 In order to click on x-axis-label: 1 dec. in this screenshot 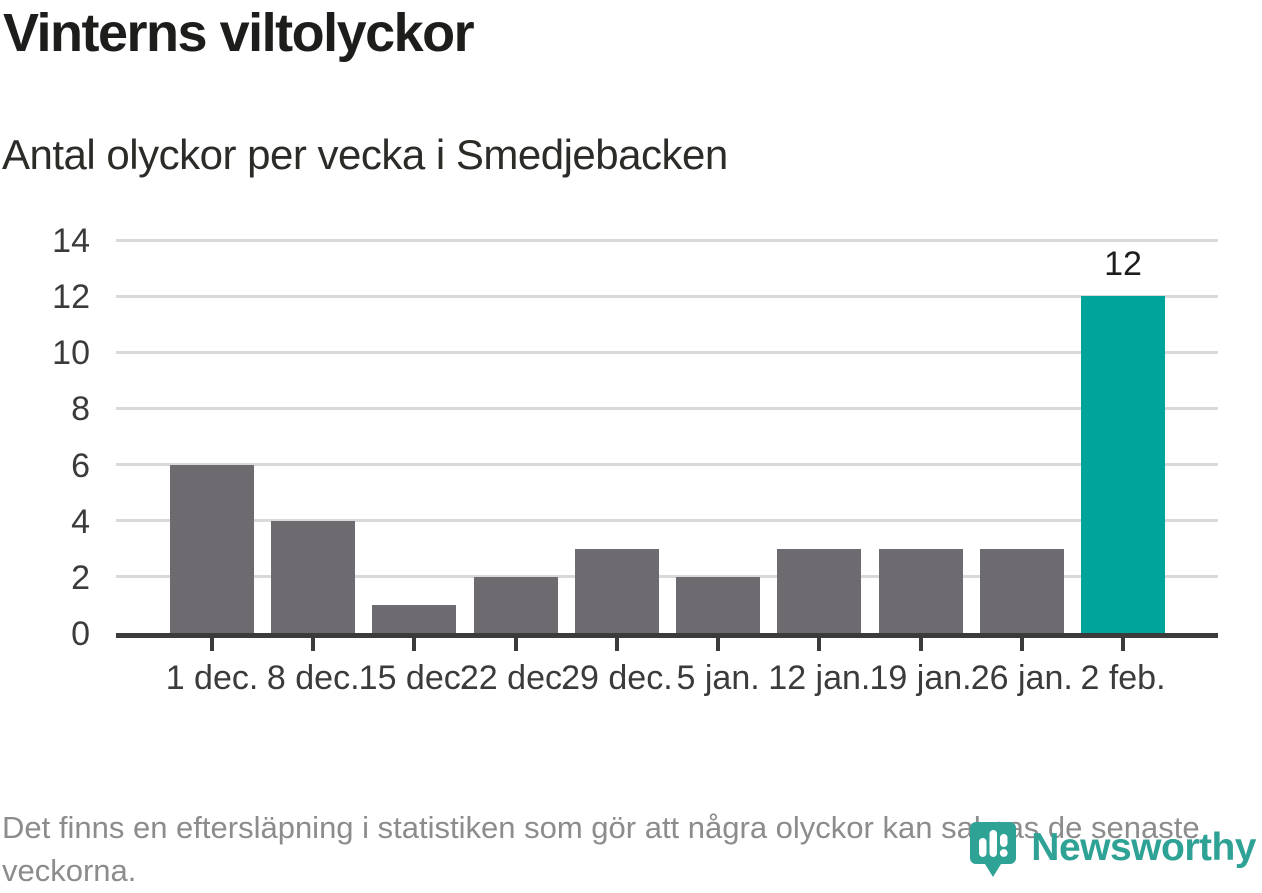, I will do `click(212, 678)`.